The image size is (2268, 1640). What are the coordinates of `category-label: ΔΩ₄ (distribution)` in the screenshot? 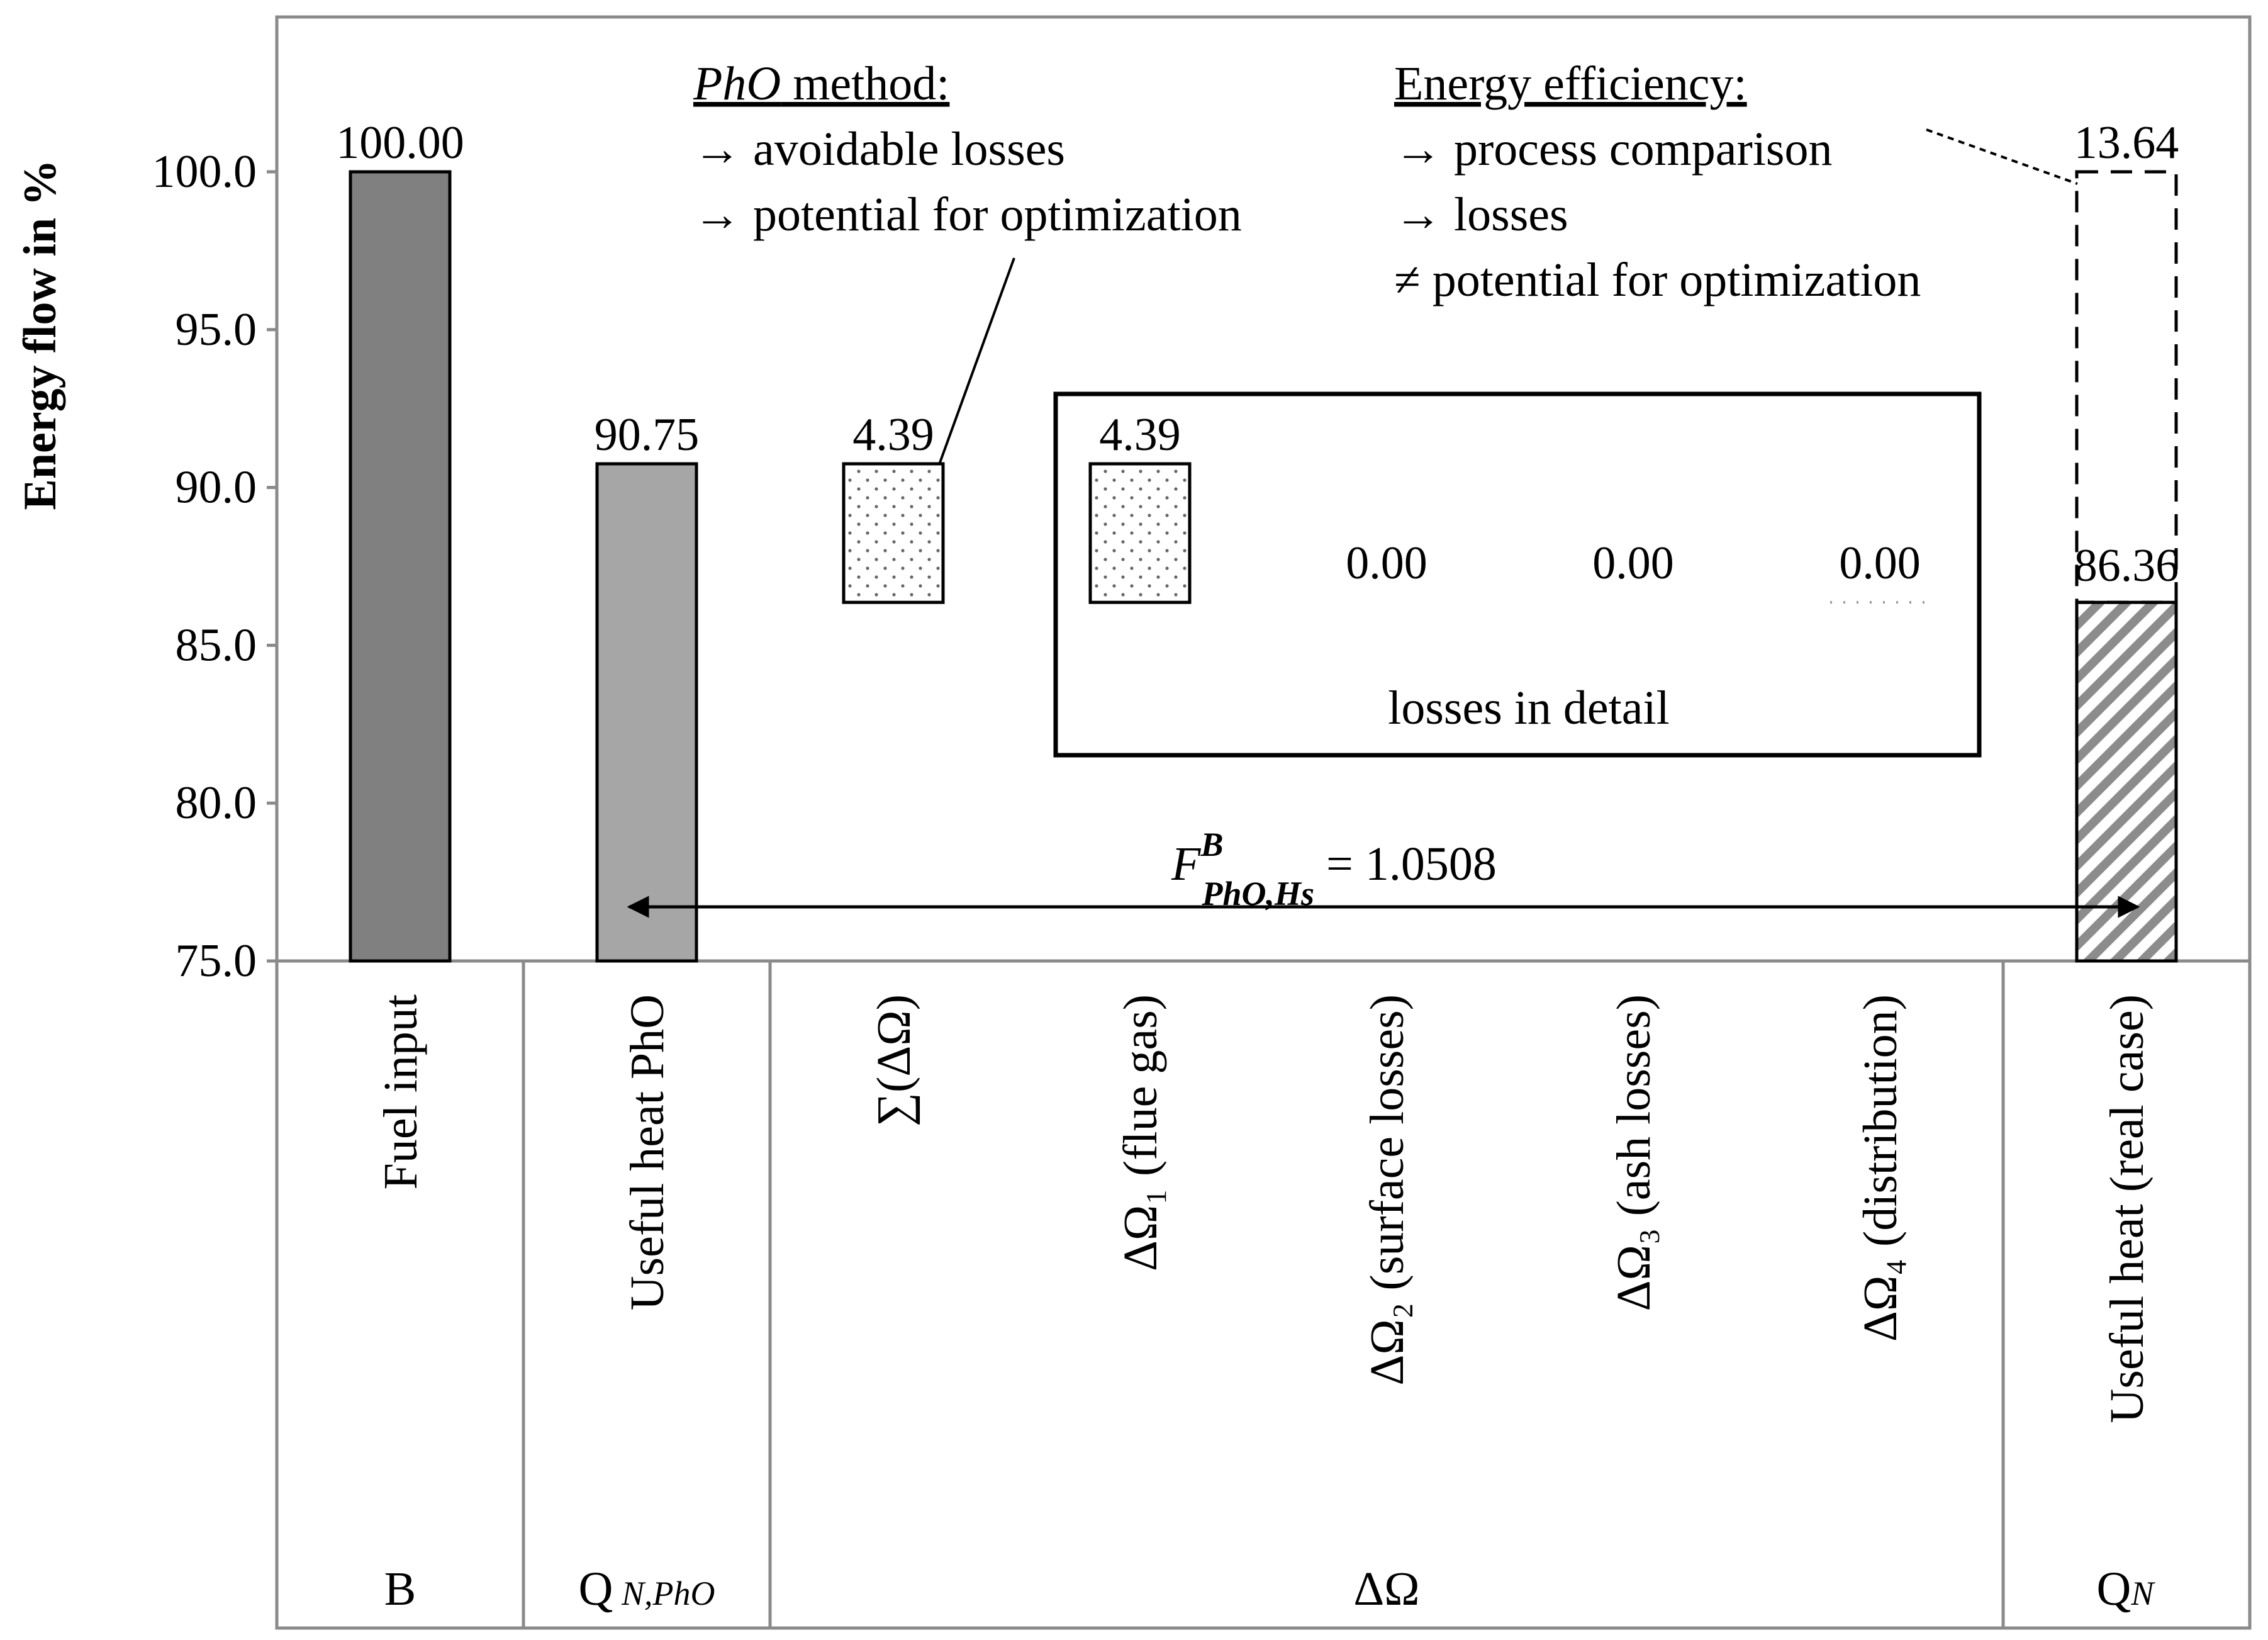 It's located at (1880, 1168).